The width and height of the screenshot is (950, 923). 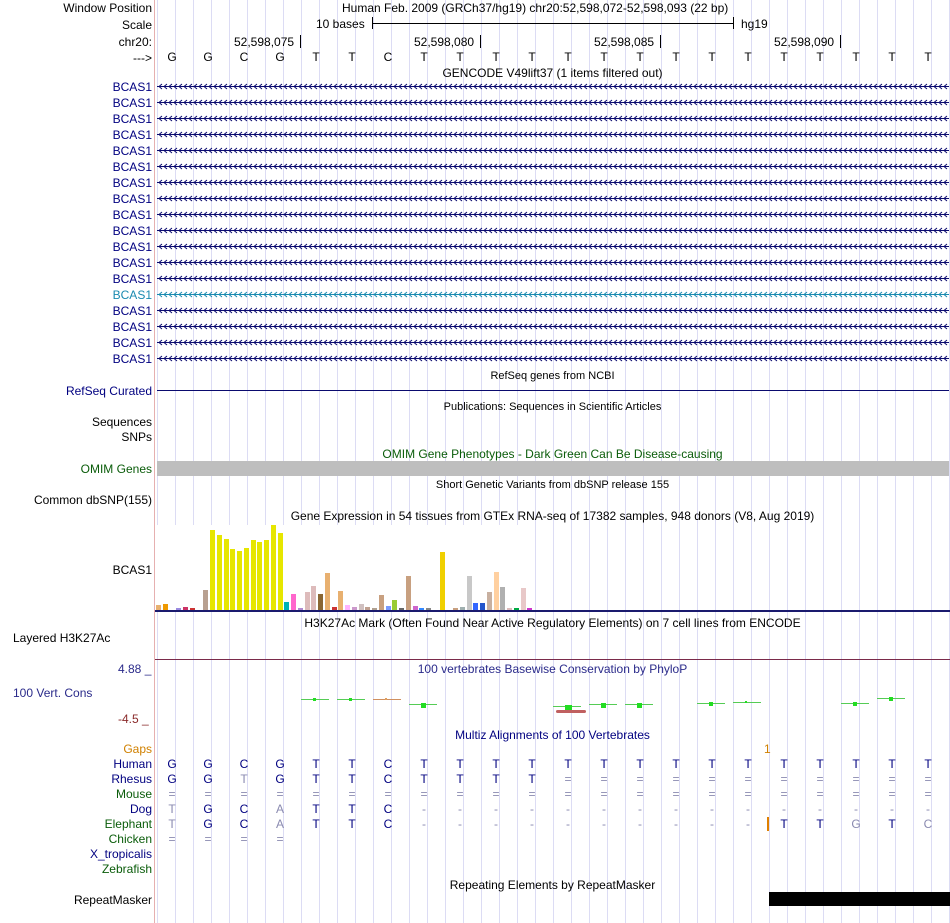 What do you see at coordinates (552, 735) in the screenshot?
I see `multiz-track-title: Multiz Alignments of 100 Vertebrates` at bounding box center [552, 735].